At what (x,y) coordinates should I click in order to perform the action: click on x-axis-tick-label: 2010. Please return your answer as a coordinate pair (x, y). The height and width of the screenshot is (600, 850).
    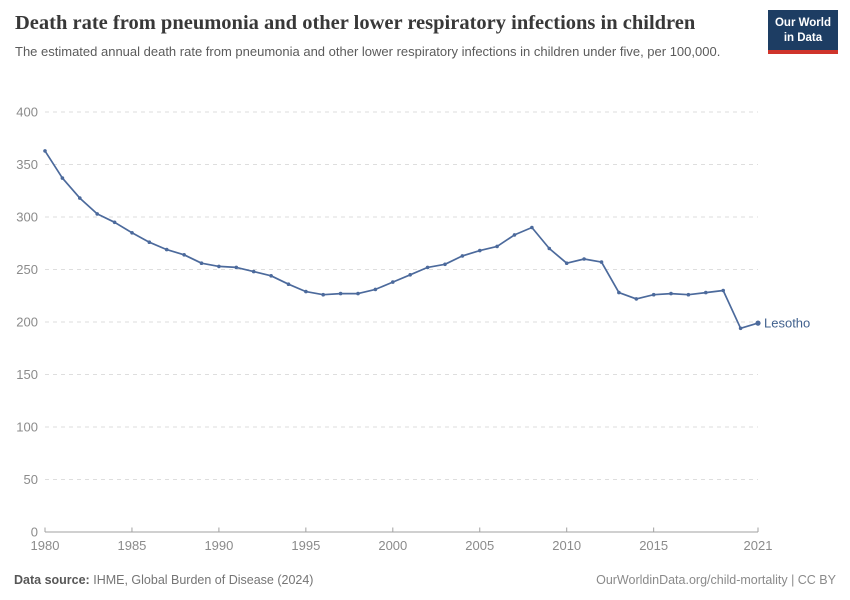
    Looking at the image, I should click on (566, 545).